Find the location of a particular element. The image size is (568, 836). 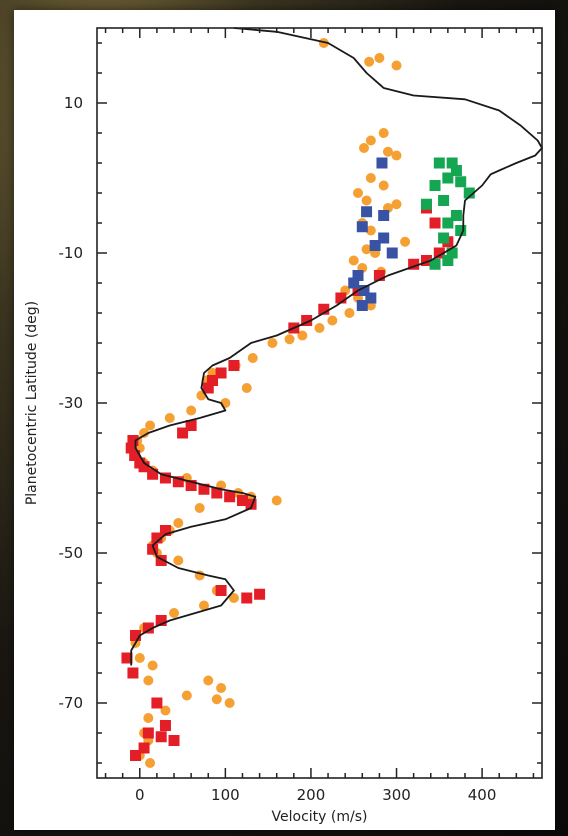

y-tick-label: -10 is located at coordinates (71, 253).